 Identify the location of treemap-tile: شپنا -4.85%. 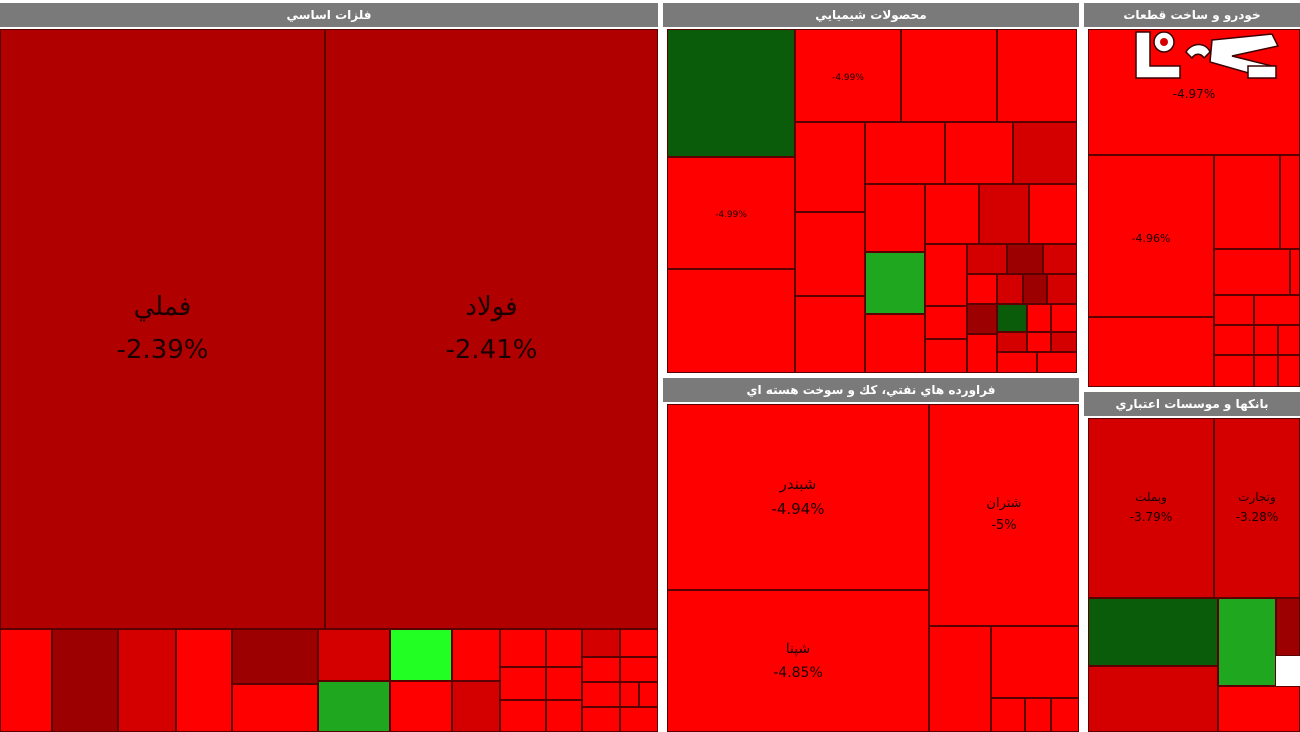
(798, 661).